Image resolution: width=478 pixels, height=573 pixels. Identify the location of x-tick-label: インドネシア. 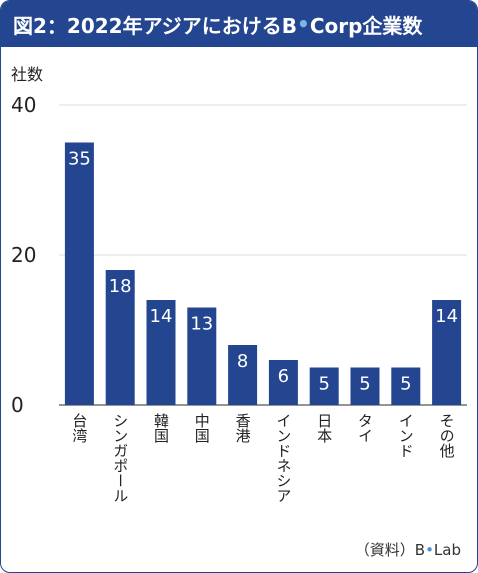
(283, 458).